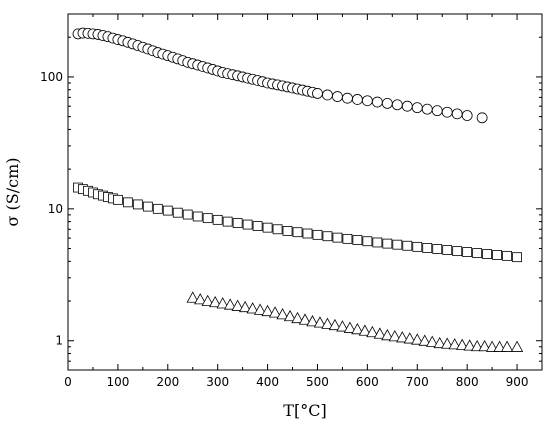  I want to click on x-tick-label: 900, so click(517, 382).